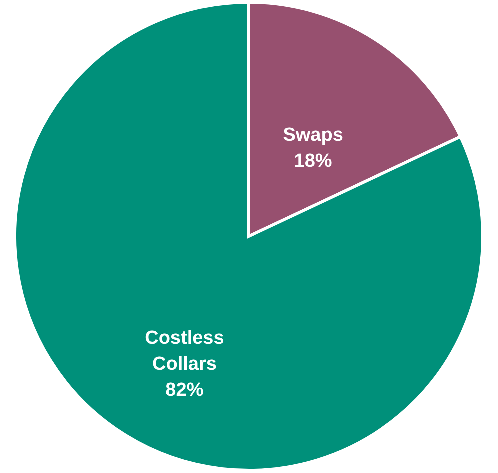  What do you see at coordinates (185, 390) in the screenshot?
I see `data-label: 82%` at bounding box center [185, 390].